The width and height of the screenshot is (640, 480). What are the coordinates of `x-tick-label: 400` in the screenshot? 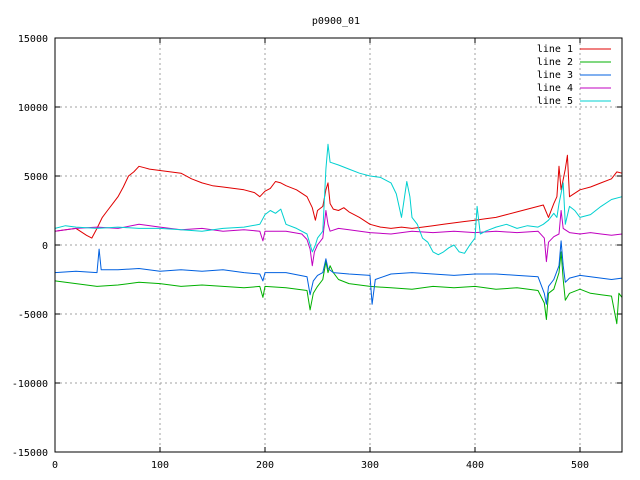 It's located at (475, 465).